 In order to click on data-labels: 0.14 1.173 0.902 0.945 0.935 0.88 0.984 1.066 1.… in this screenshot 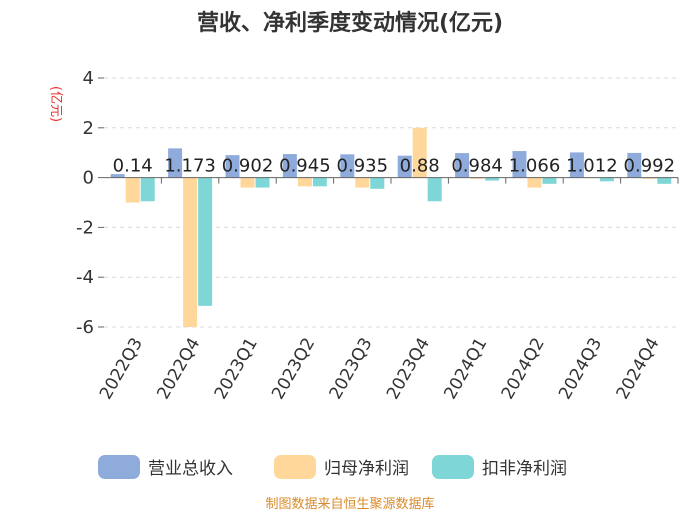, I will do `click(394, 166)`.